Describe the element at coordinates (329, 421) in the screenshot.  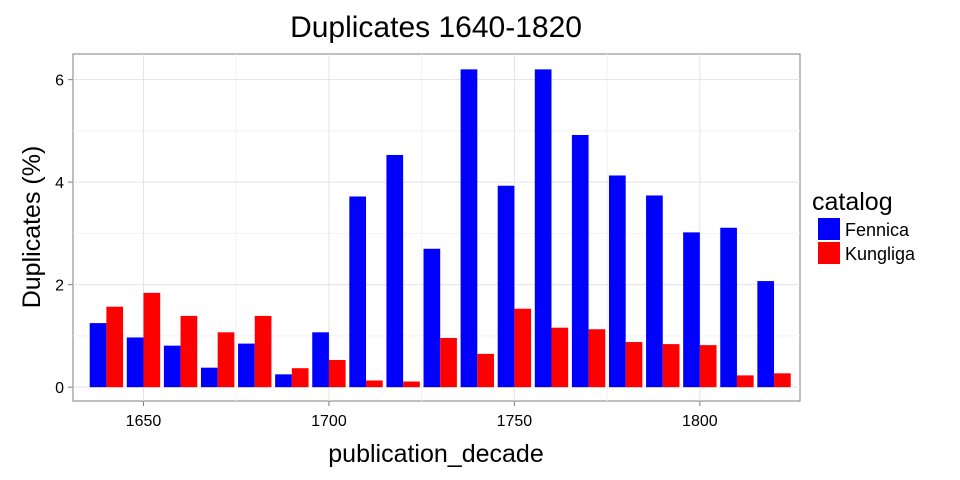
I see `x-tick-label: 1700` at that location.